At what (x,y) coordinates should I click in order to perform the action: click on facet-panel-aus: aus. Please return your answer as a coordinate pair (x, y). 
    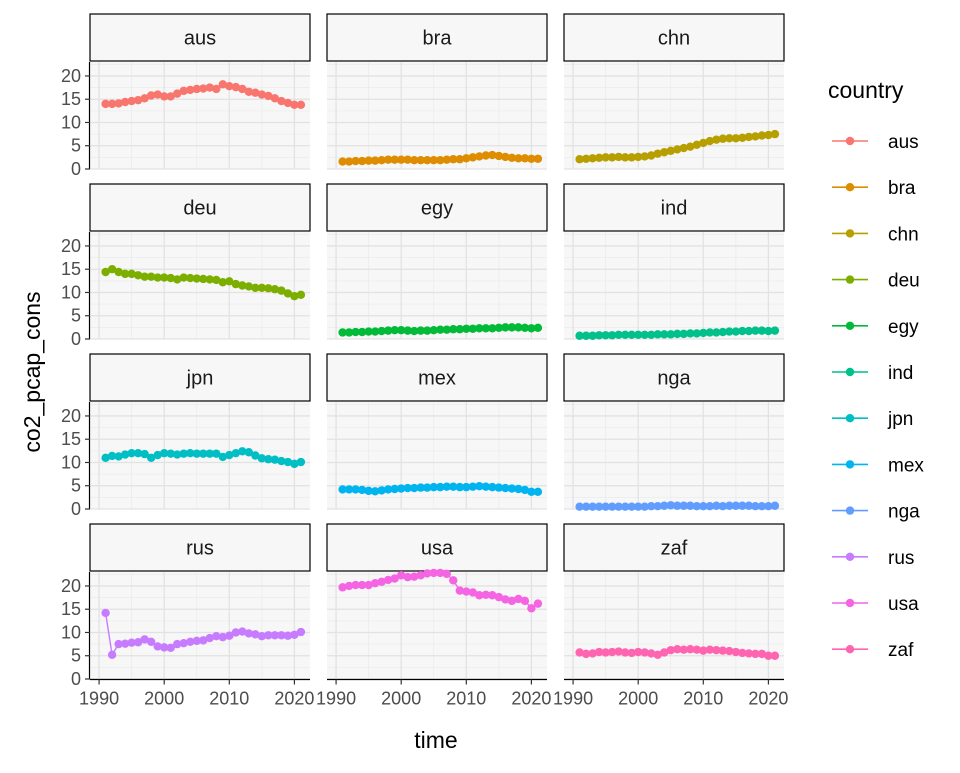
    Looking at the image, I should click on (200, 91).